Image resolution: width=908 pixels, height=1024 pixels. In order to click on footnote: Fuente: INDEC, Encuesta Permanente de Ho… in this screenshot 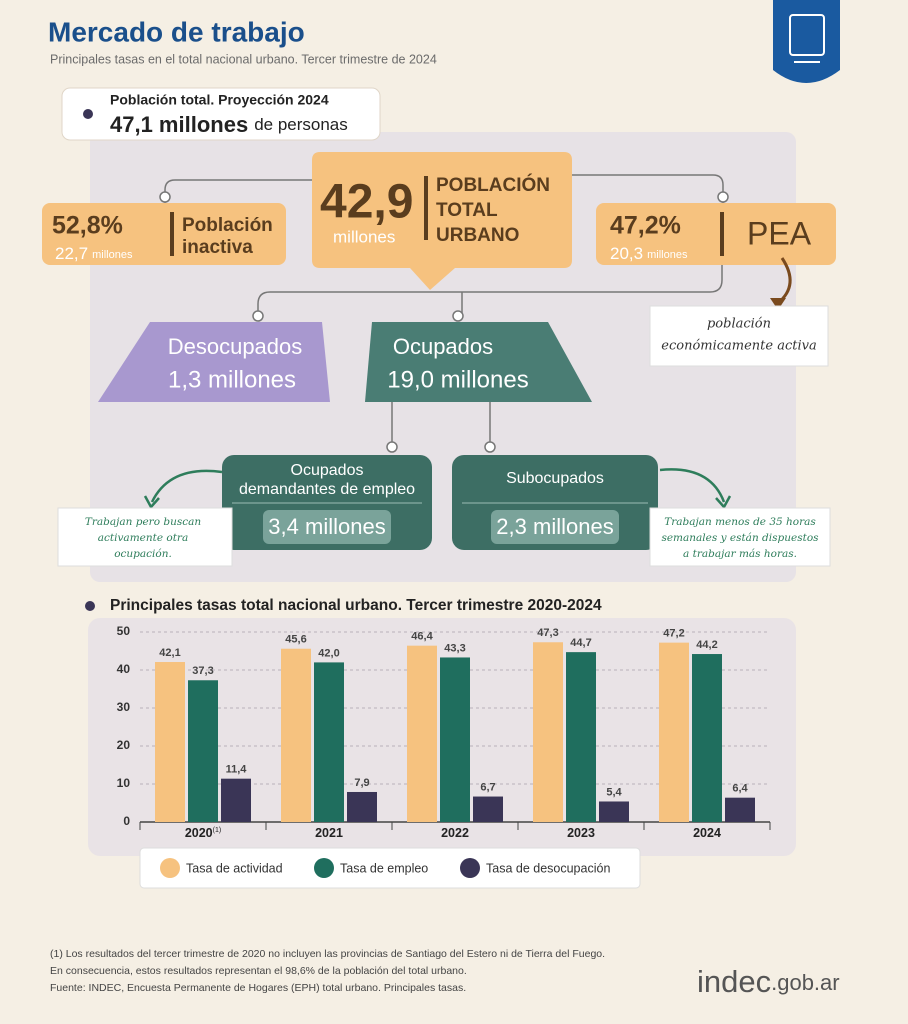, I will do `click(258, 988)`.